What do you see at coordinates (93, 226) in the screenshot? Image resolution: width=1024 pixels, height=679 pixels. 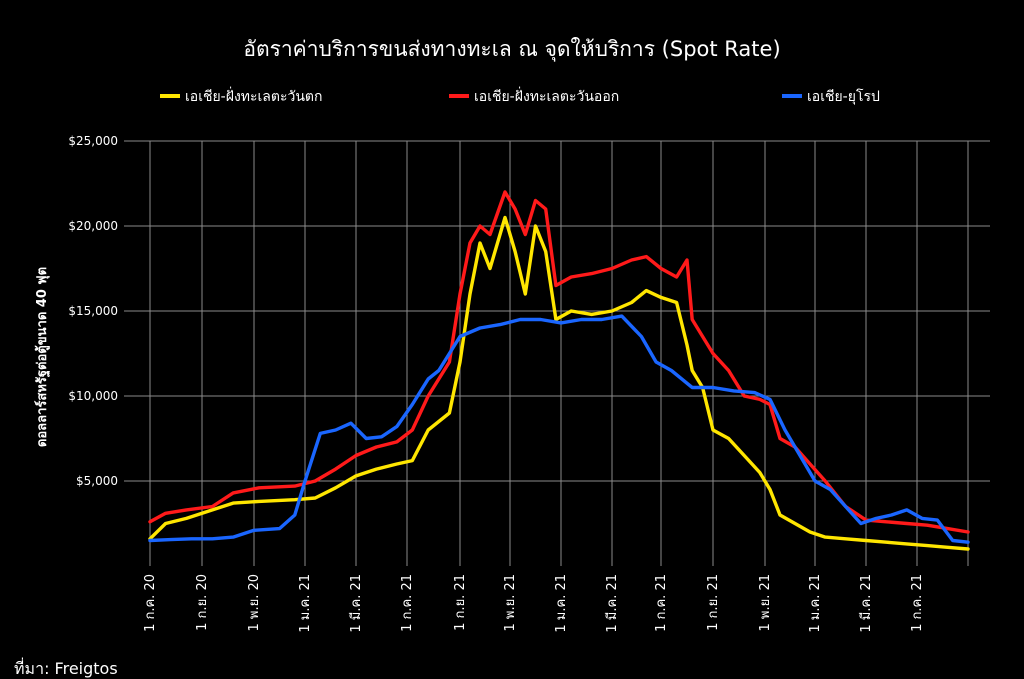 I see `y-tick-label: $20,000` at bounding box center [93, 226].